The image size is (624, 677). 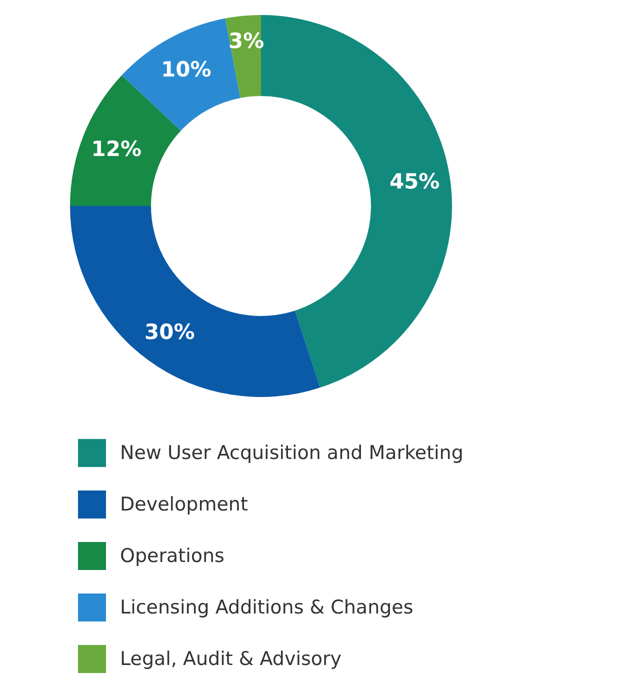 What do you see at coordinates (231, 659) in the screenshot?
I see `legend-label: Legal, Audit & Advisory` at bounding box center [231, 659].